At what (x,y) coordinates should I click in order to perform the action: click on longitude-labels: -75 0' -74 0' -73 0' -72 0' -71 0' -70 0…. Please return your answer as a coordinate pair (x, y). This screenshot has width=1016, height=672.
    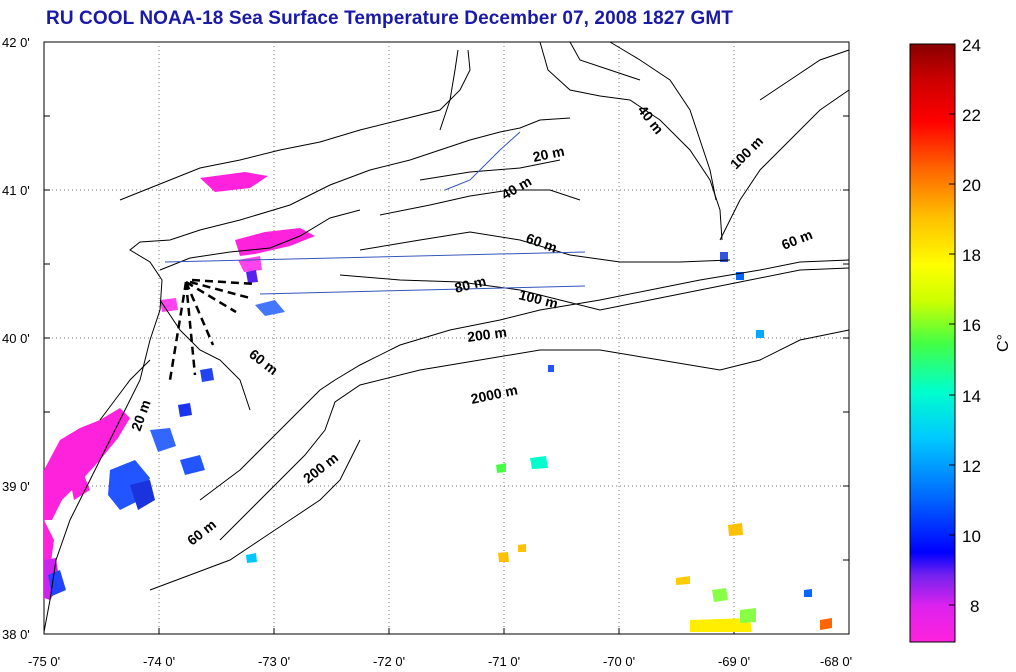
    Looking at the image, I should click on (440, 661).